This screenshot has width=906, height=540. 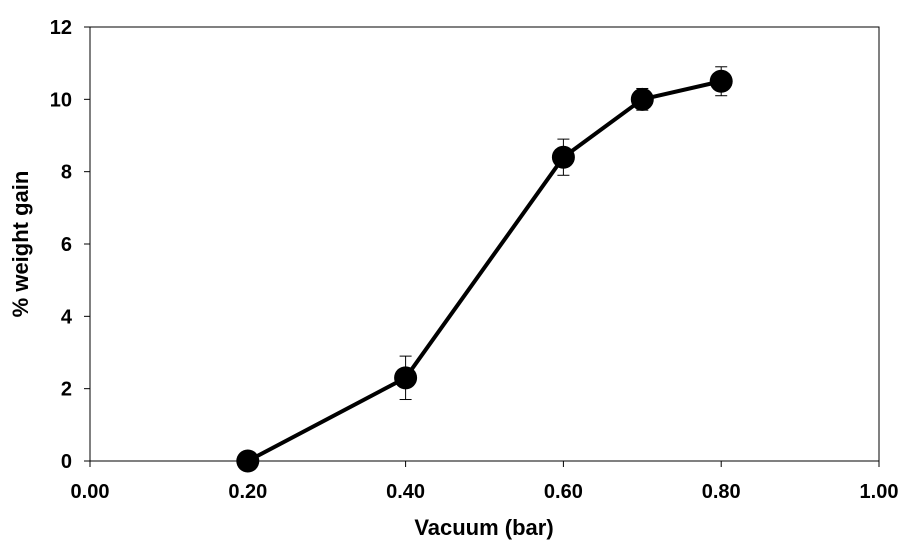 I want to click on x-axis-title: Vacuum (bar), so click(x=483, y=527).